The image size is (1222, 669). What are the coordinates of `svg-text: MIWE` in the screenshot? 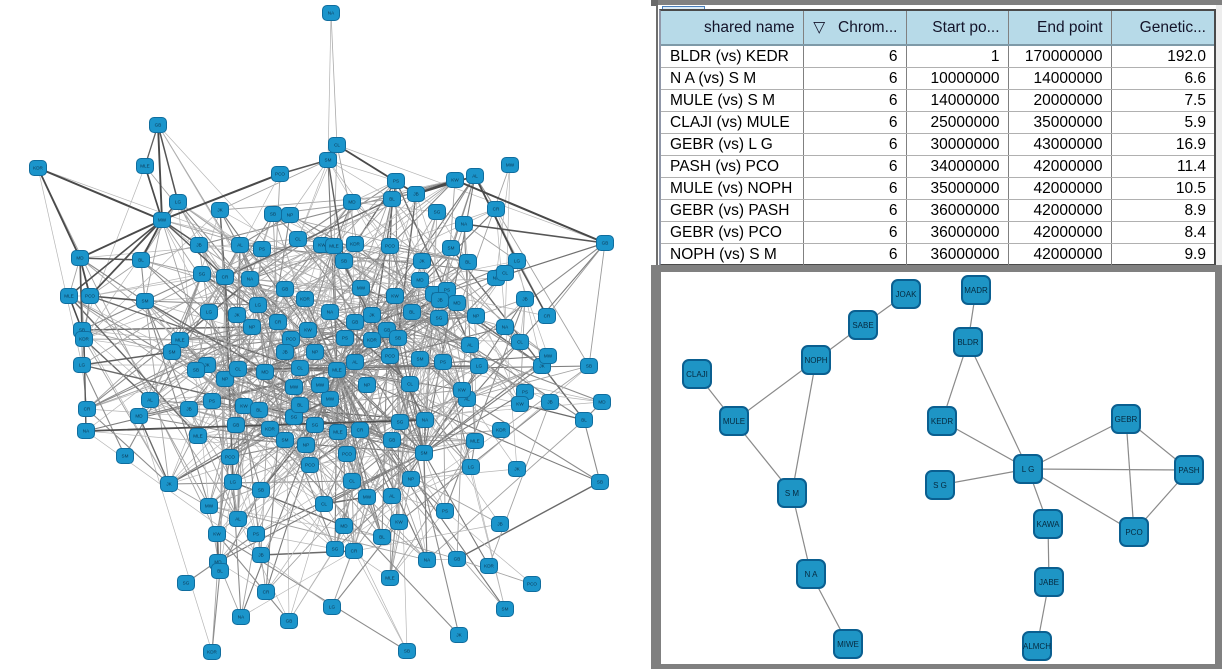 It's located at (848, 644).